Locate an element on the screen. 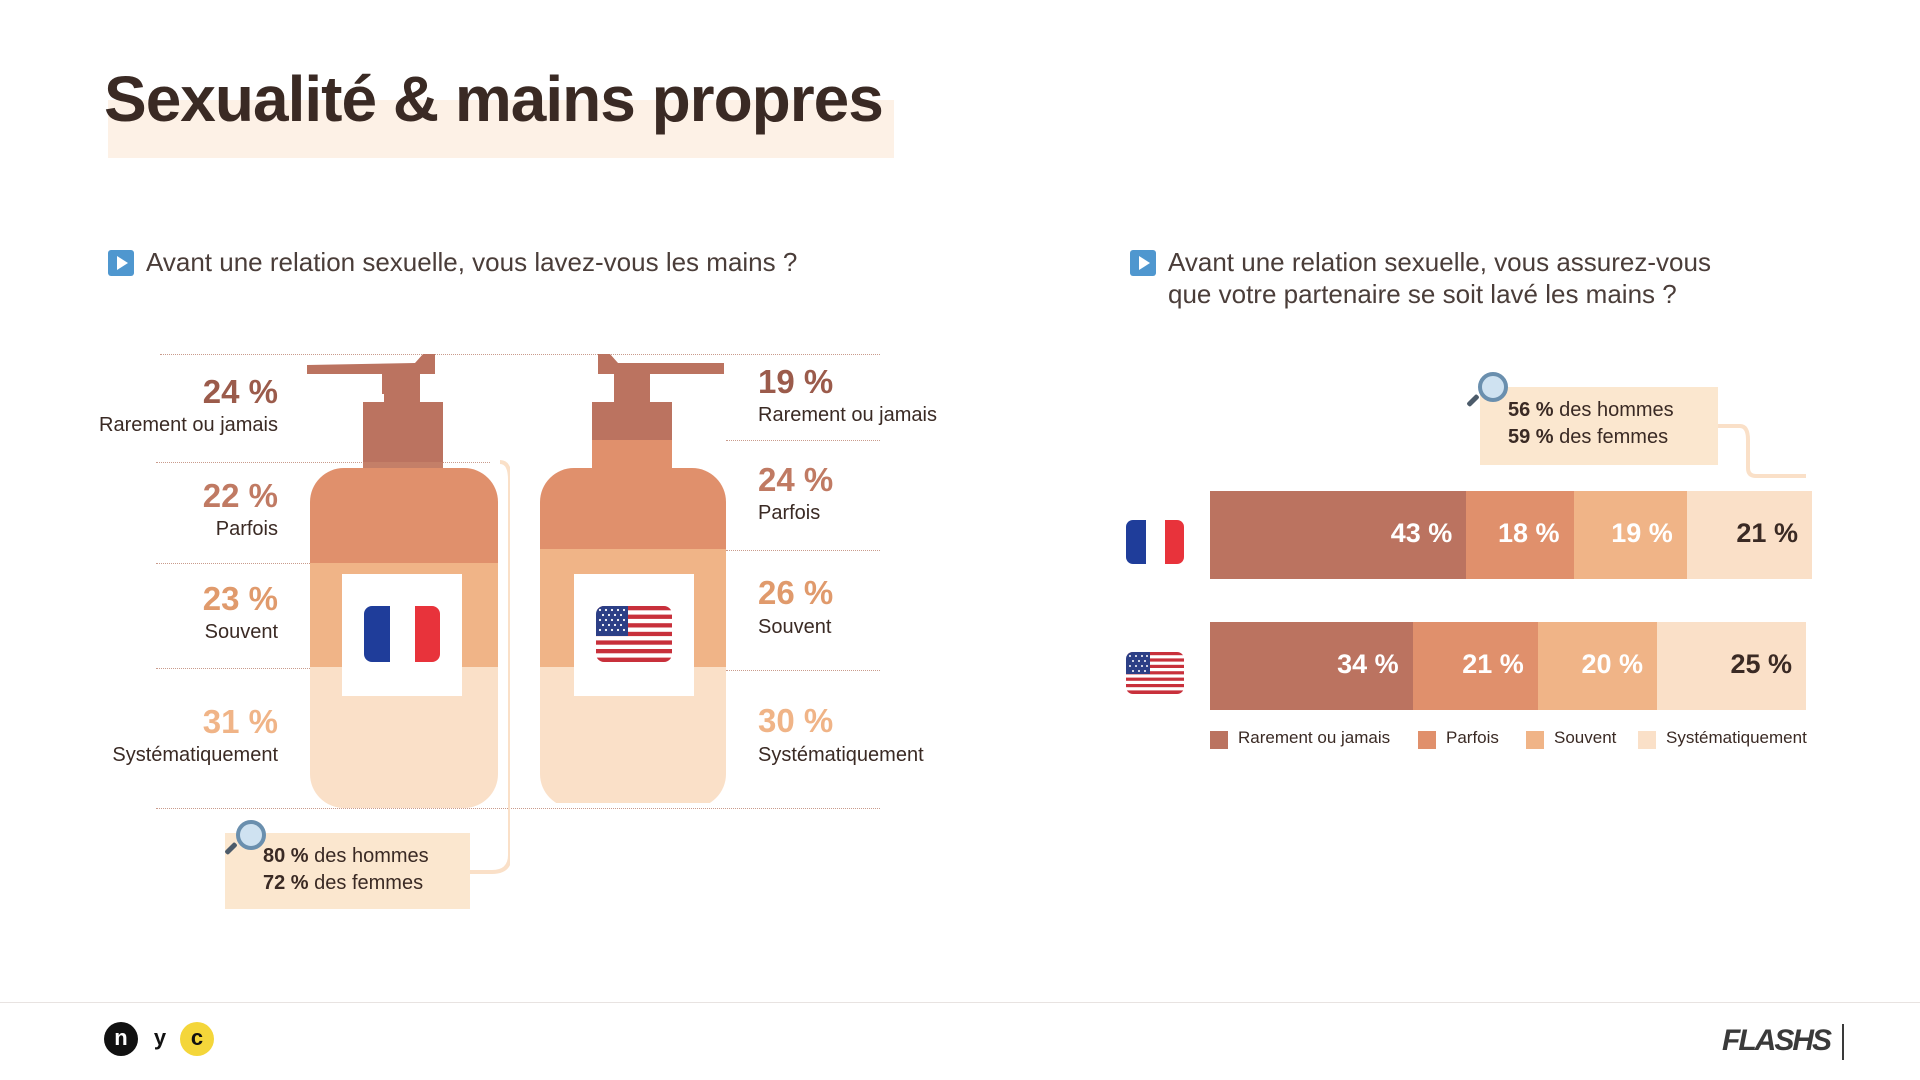 This screenshot has height=1080, width=1920. bar-label-fr-parfois: 18 % is located at coordinates (1529, 533).